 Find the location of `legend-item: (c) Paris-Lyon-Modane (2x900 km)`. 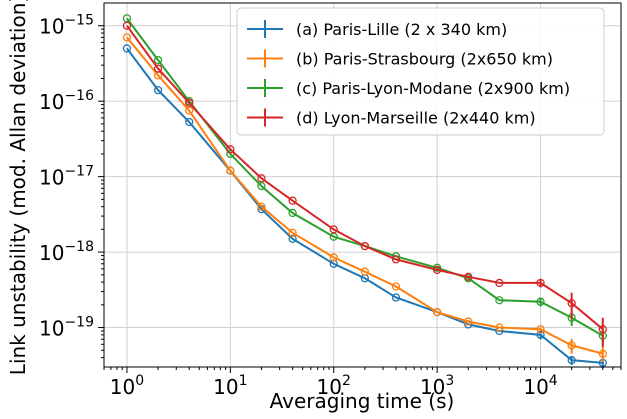

legend-item: (c) Paris-Lyon-Modane (2x900 km) is located at coordinates (408, 88).